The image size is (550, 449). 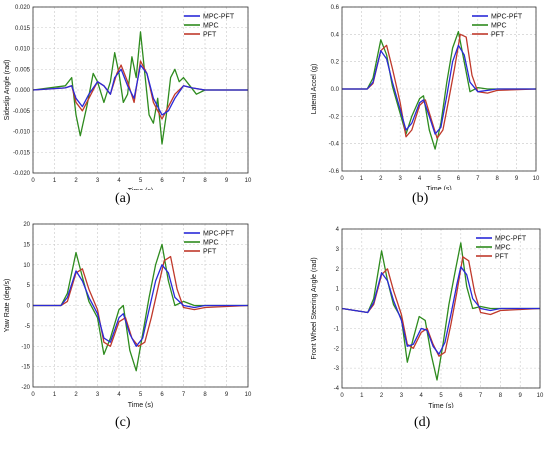 What do you see at coordinates (338, 270) in the screenshot?
I see `y-tick-label: 2` at bounding box center [338, 270].